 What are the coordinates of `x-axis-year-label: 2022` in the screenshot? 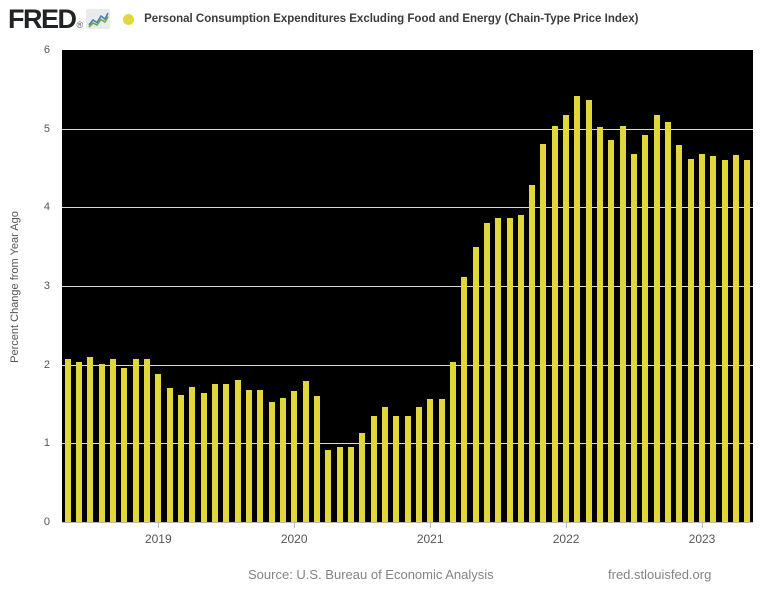 It's located at (566, 539).